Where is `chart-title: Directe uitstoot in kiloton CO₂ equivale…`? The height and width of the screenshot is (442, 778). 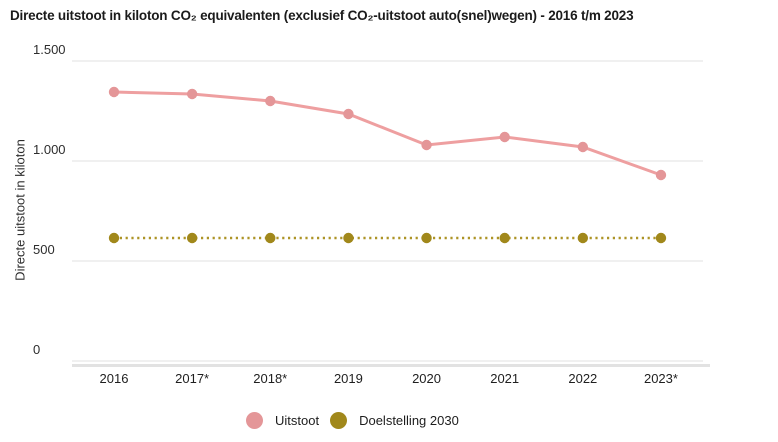
chart-title: Directe uitstoot in kiloton CO₂ equivale… is located at coordinates (322, 15).